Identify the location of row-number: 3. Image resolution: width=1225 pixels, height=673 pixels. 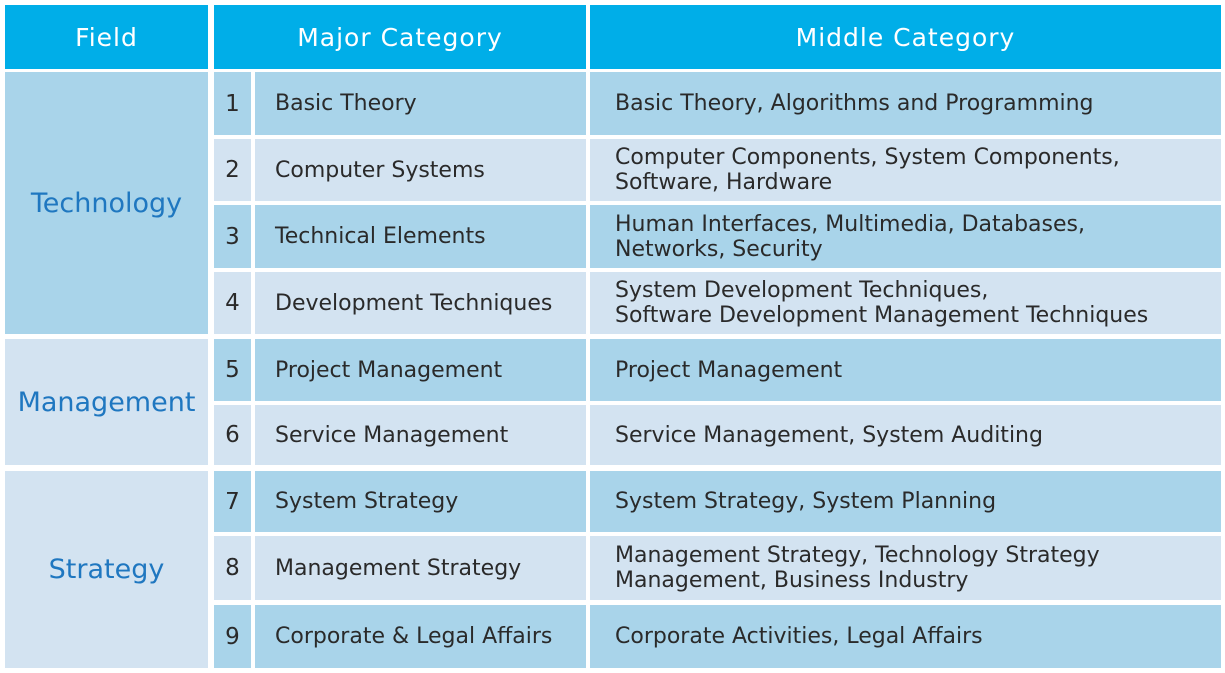
(232, 236).